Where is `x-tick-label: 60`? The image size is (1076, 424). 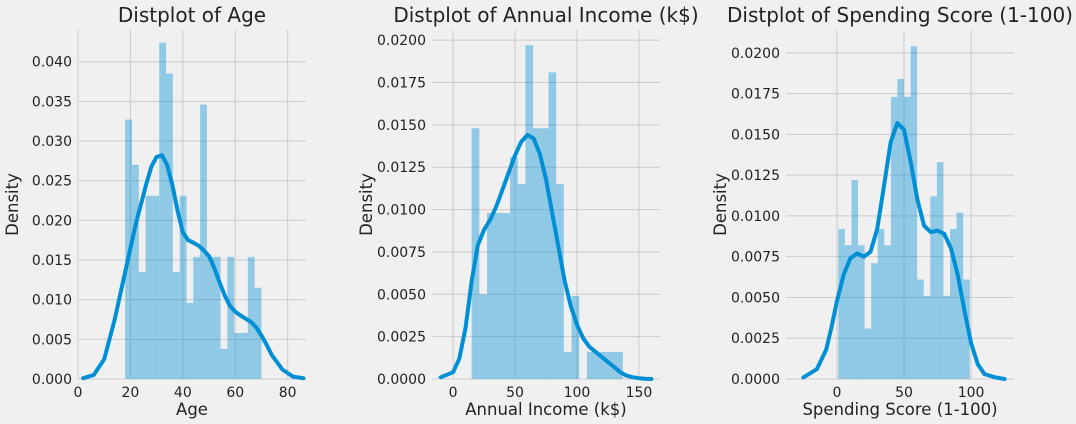
x-tick-label: 60 is located at coordinates (235, 393).